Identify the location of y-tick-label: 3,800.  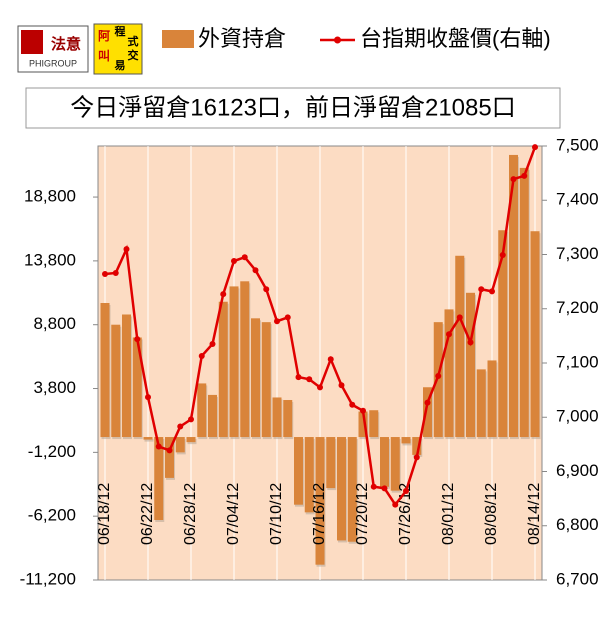
(54, 387).